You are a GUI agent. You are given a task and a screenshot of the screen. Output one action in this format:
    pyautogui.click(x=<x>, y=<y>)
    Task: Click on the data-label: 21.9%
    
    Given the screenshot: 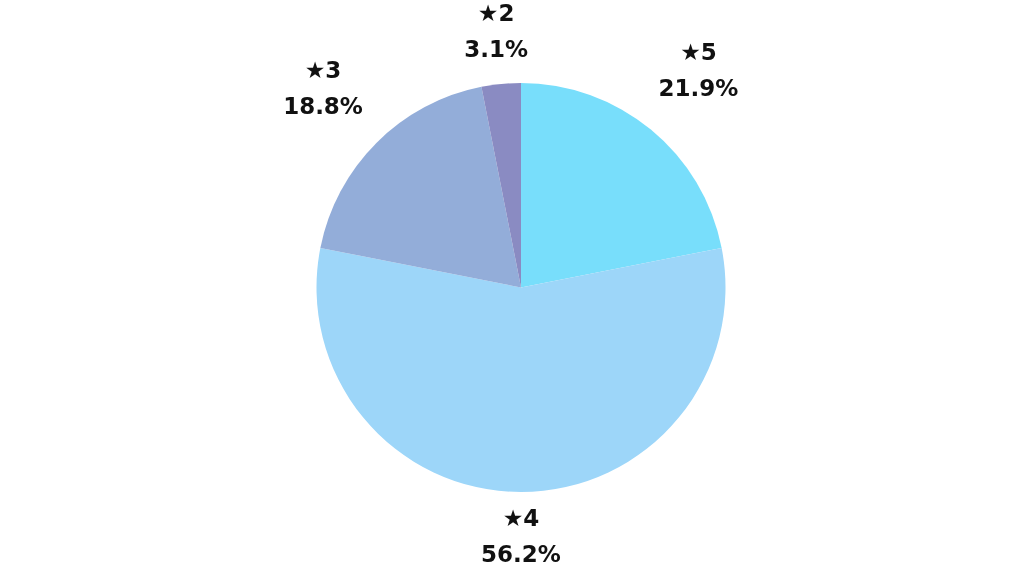 What is the action you would take?
    pyautogui.click(x=698, y=88)
    